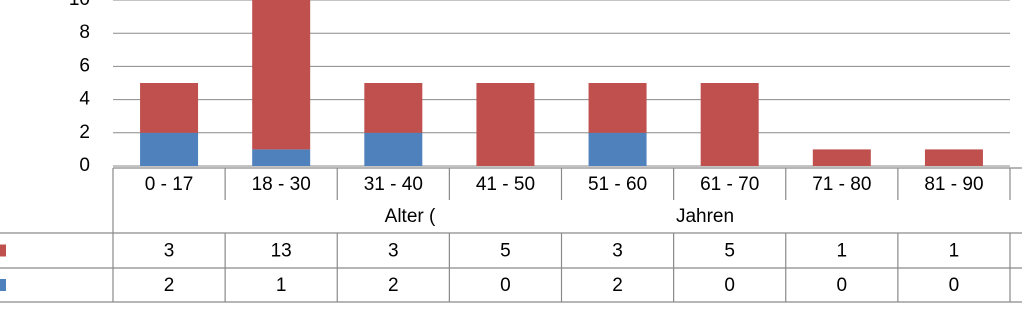  I want to click on x-tick-label: 18 - 30, so click(281, 184).